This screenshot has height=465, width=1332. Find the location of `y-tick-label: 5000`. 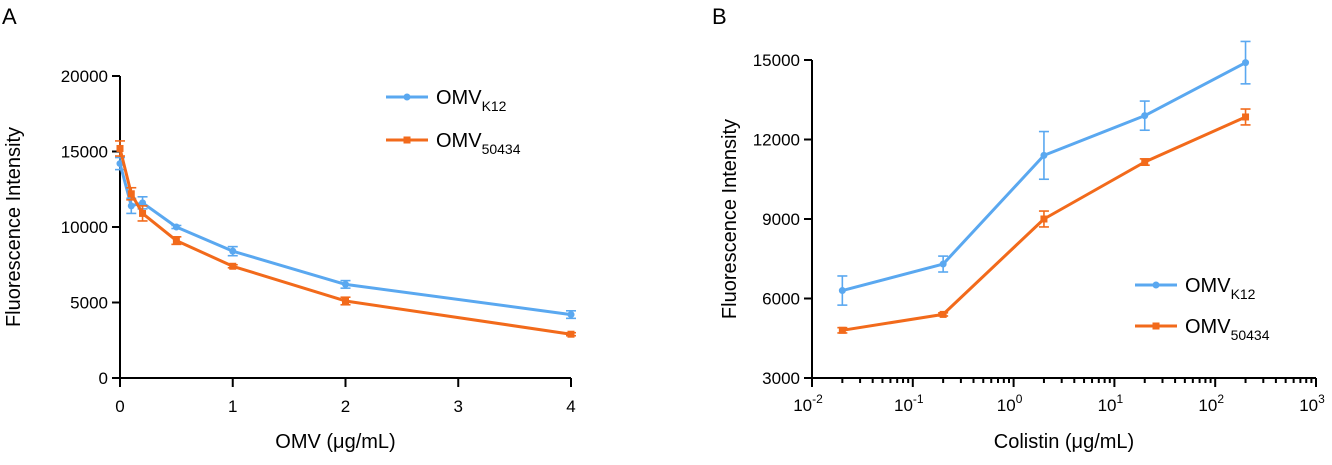

y-tick-label: 5000 is located at coordinates (89, 303).